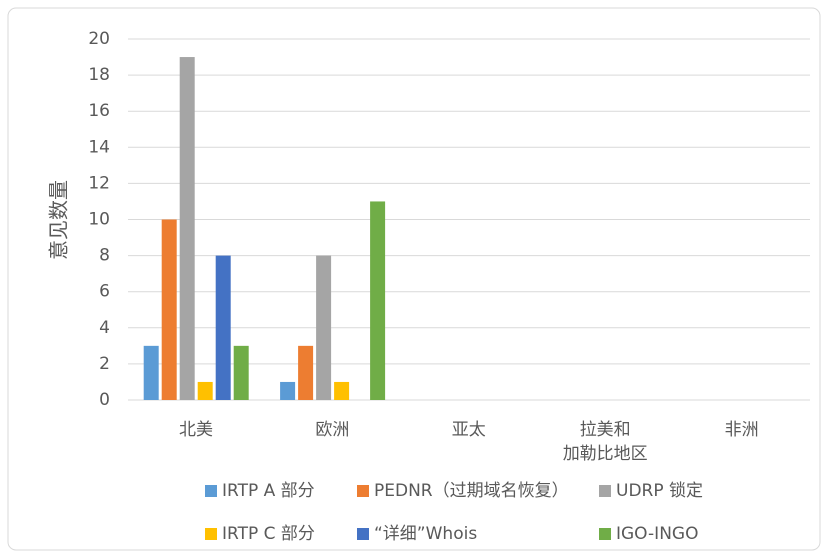 The image size is (828, 558). What do you see at coordinates (268, 491) in the screenshot?
I see `legend-label: IRTP A 部分` at bounding box center [268, 491].